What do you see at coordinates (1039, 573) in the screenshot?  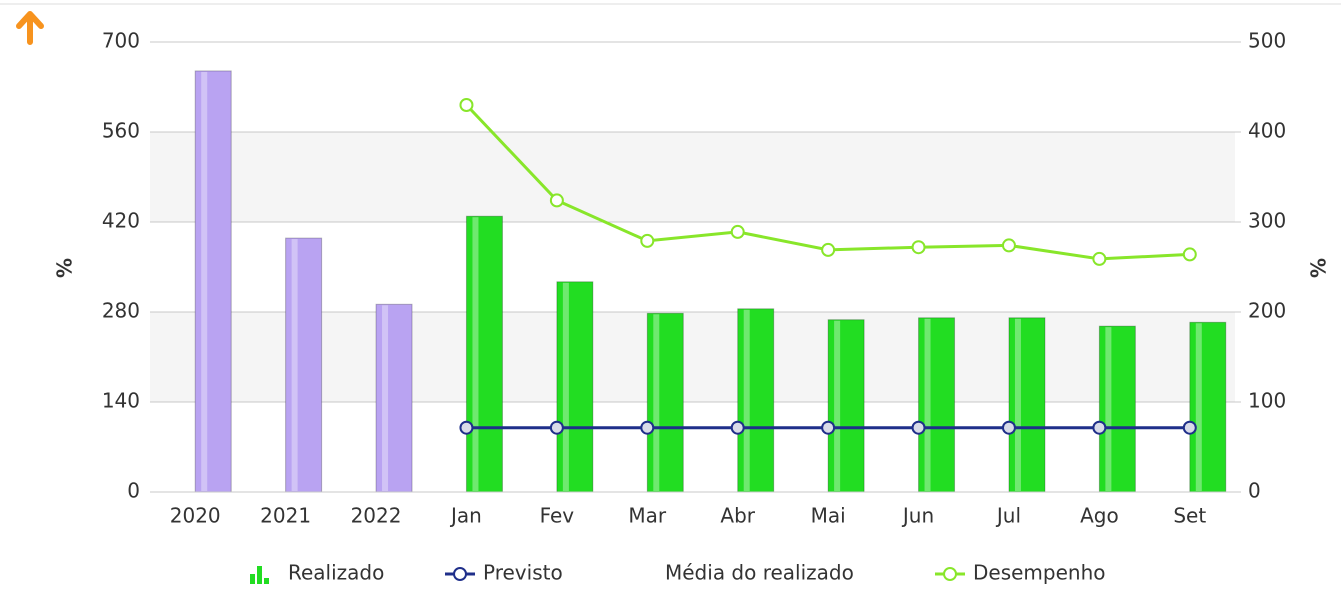 I see `legend-label: Desempenho` at bounding box center [1039, 573].